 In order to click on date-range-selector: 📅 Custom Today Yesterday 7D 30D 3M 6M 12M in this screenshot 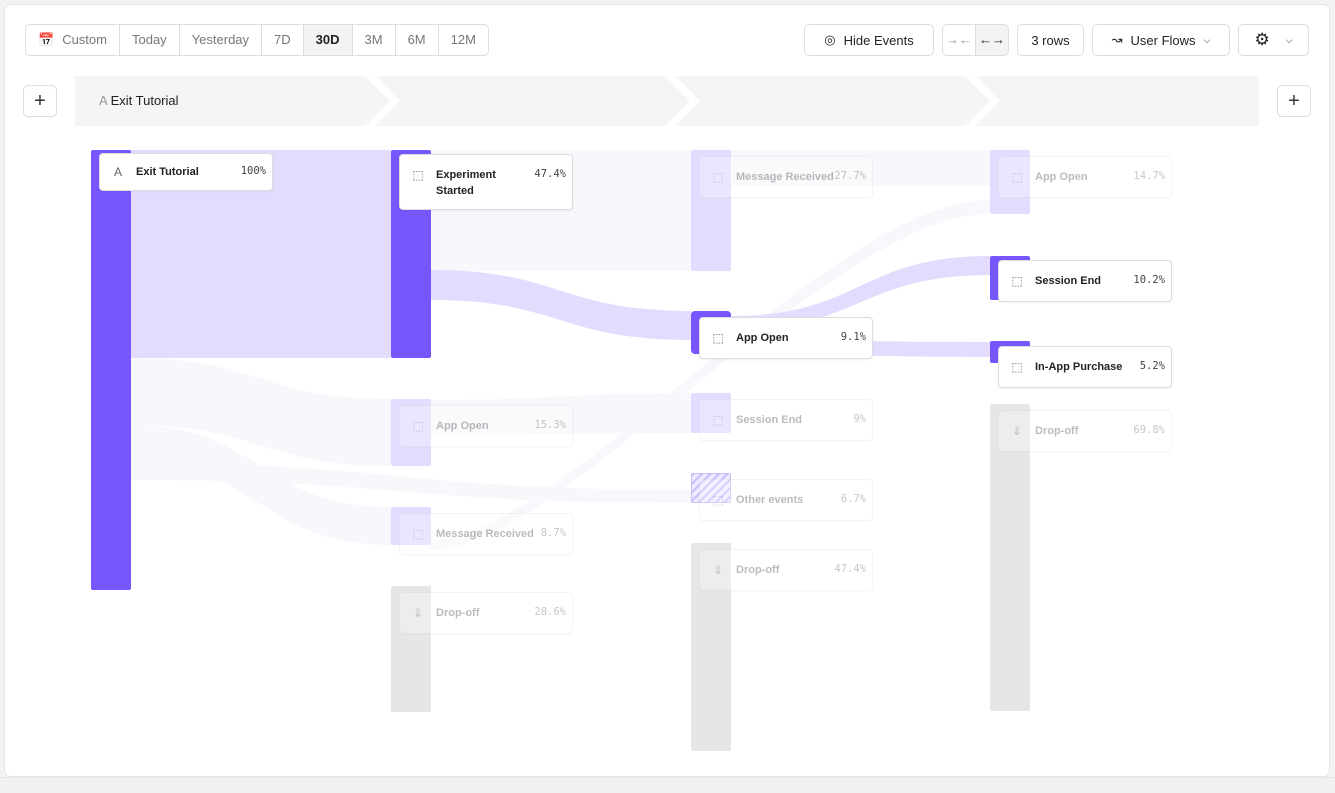, I will do `click(257, 40)`.